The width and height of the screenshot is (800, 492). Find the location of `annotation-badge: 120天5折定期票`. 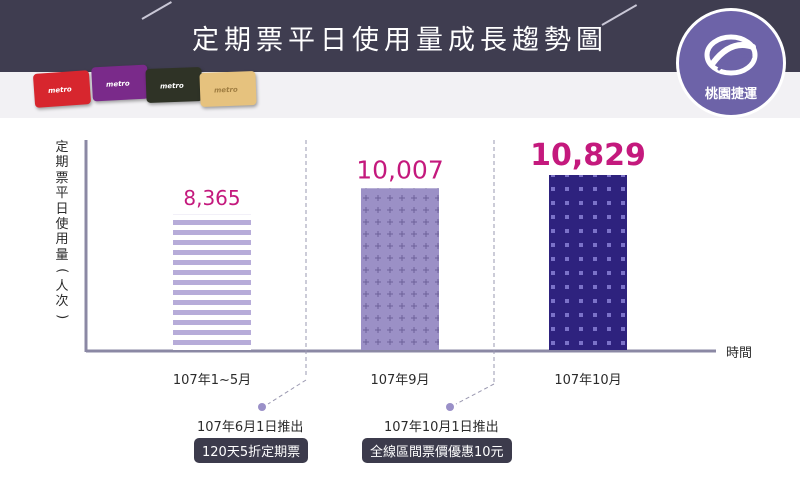

annotation-badge: 120天5折定期票 is located at coordinates (251, 450).